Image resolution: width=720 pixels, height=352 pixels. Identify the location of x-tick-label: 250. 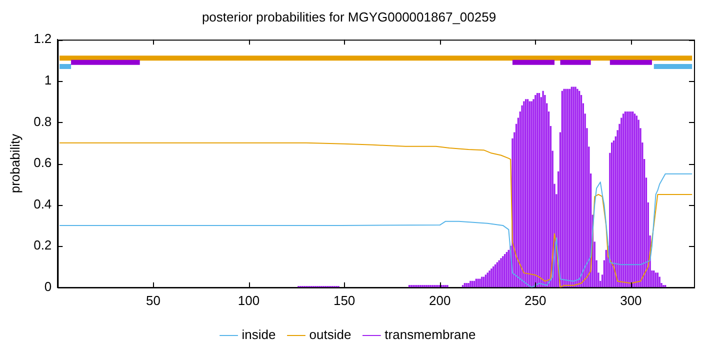
(535, 300).